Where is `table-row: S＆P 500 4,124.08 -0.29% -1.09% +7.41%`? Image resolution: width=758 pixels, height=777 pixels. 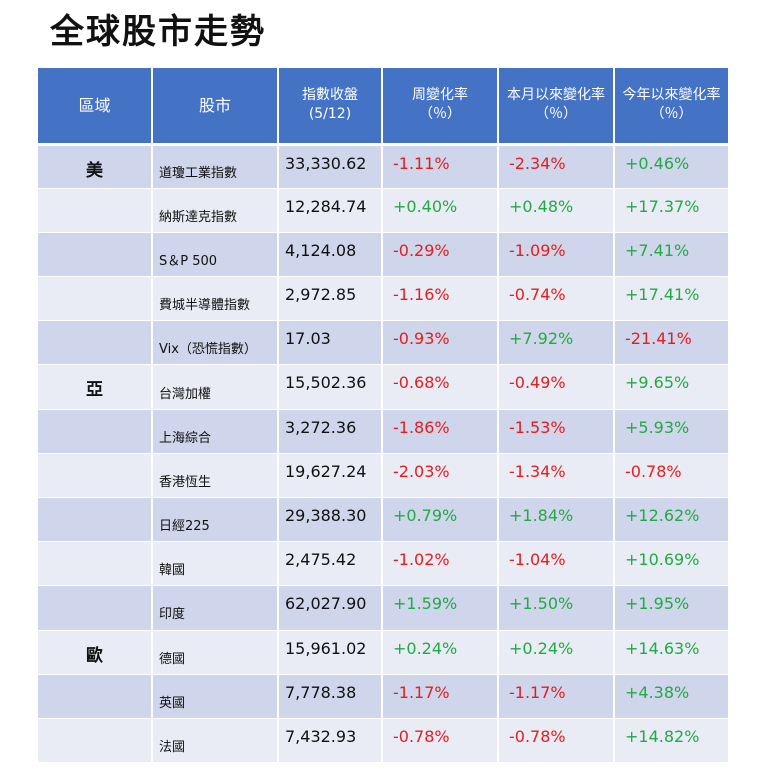
table-row: S＆P 500 4,124.08 -0.29% -1.09% +7.41% is located at coordinates (383, 255).